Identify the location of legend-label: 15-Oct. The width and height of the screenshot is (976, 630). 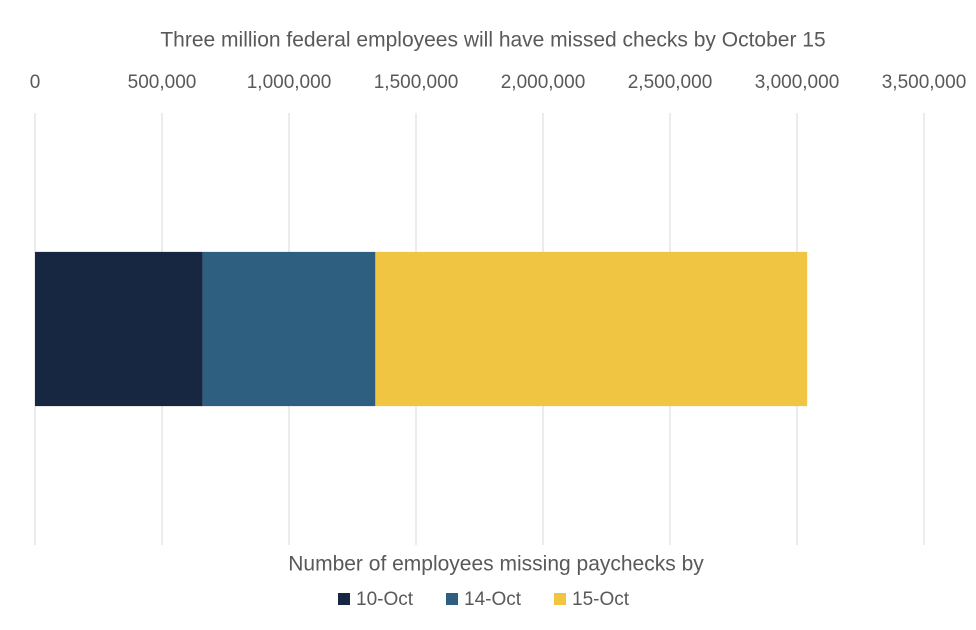
(601, 599).